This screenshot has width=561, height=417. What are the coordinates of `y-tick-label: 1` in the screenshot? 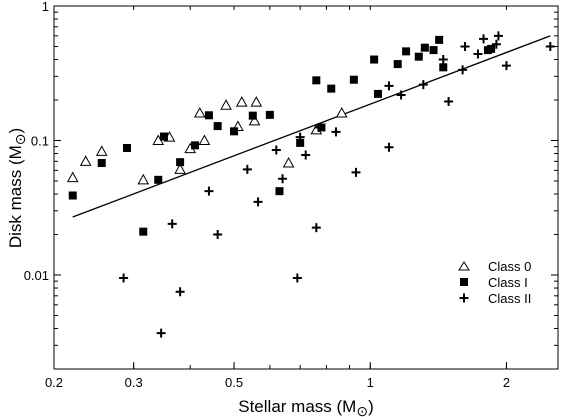 It's located at (45, 7).